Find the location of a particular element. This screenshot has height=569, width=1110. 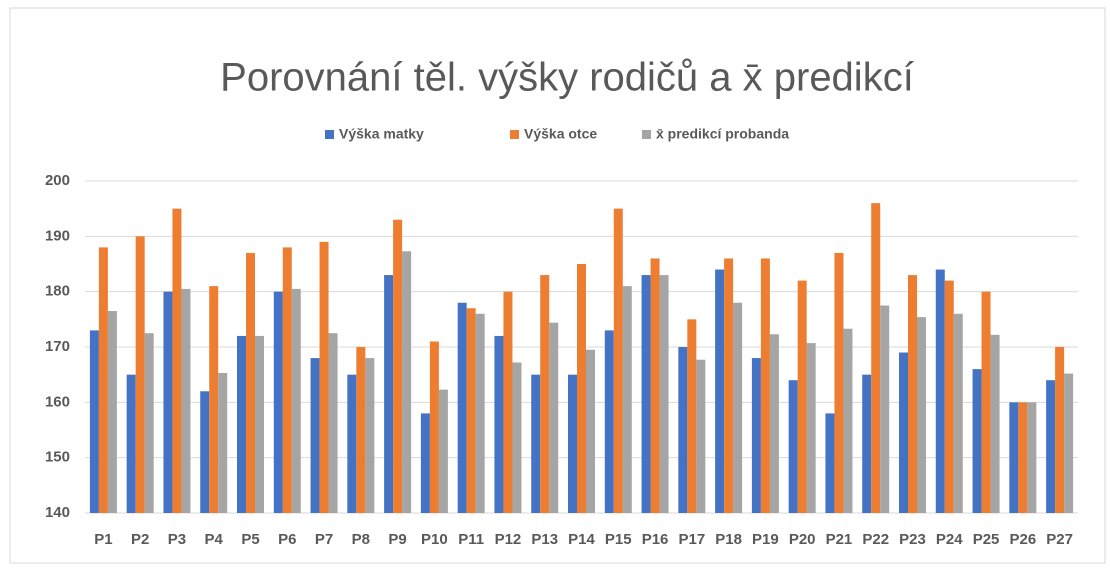

x-tick-label: P8 is located at coordinates (361, 539).